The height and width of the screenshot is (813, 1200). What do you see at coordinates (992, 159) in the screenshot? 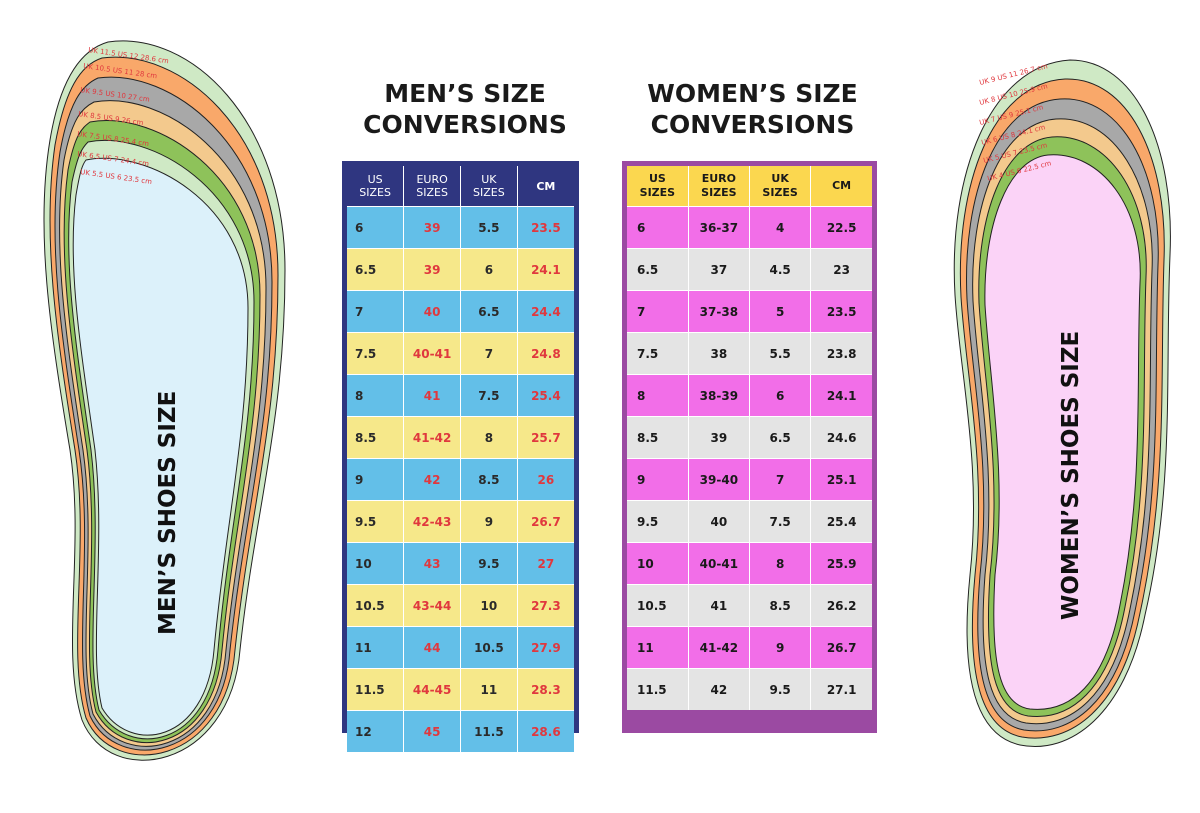
I see `women-insole-uk: UK 5` at bounding box center [992, 159].